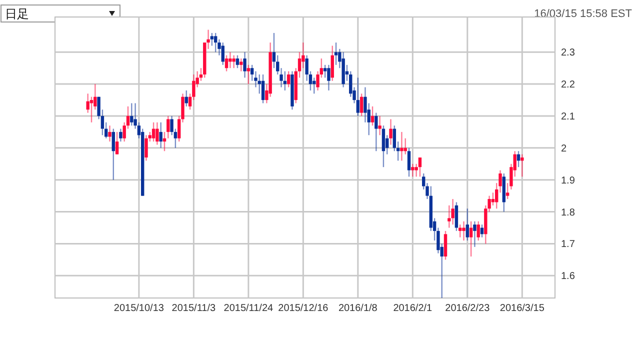 The image size is (640, 340). I want to click on y-tick-label: 2.2, so click(568, 85).